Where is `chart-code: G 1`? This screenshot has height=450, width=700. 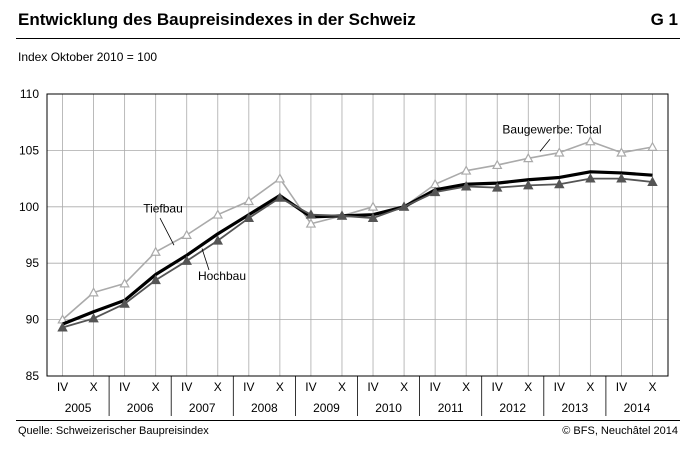 chart-code: G 1 is located at coordinates (664, 19).